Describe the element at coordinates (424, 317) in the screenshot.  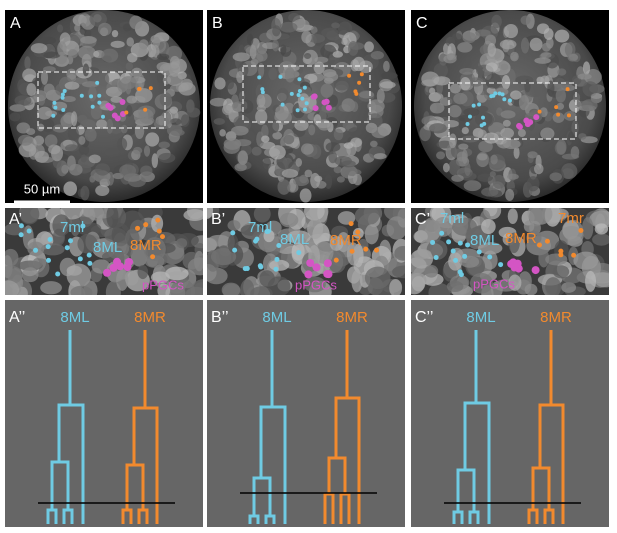
I see `panel-label: C’’` at that location.